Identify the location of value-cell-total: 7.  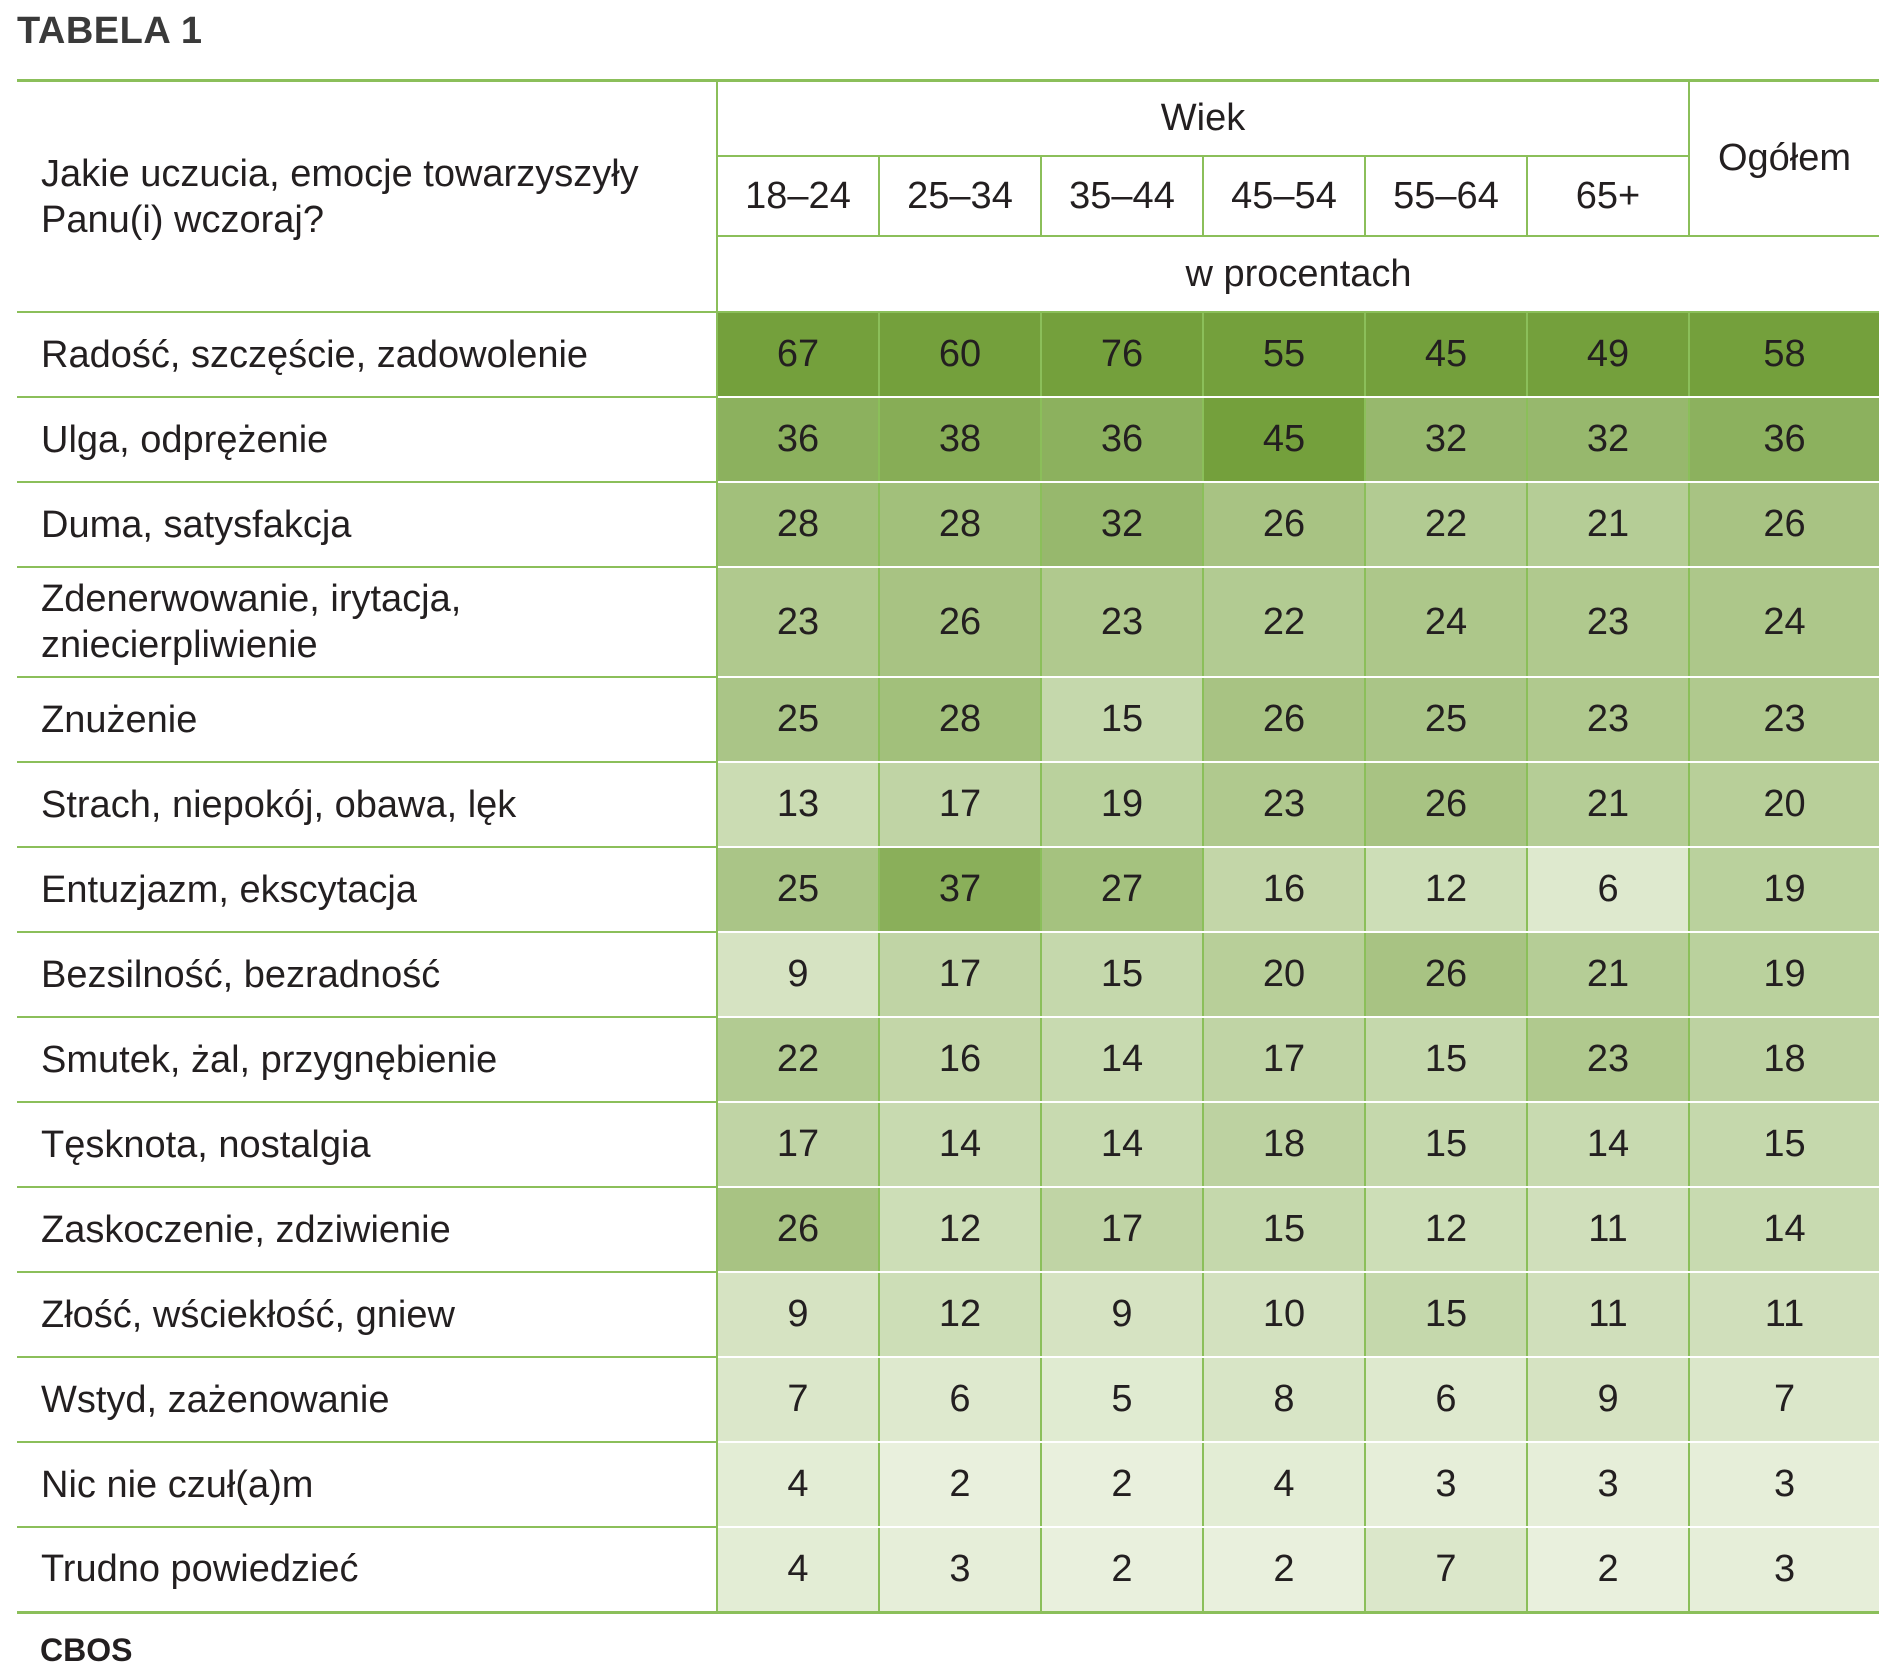
(1784, 1400).